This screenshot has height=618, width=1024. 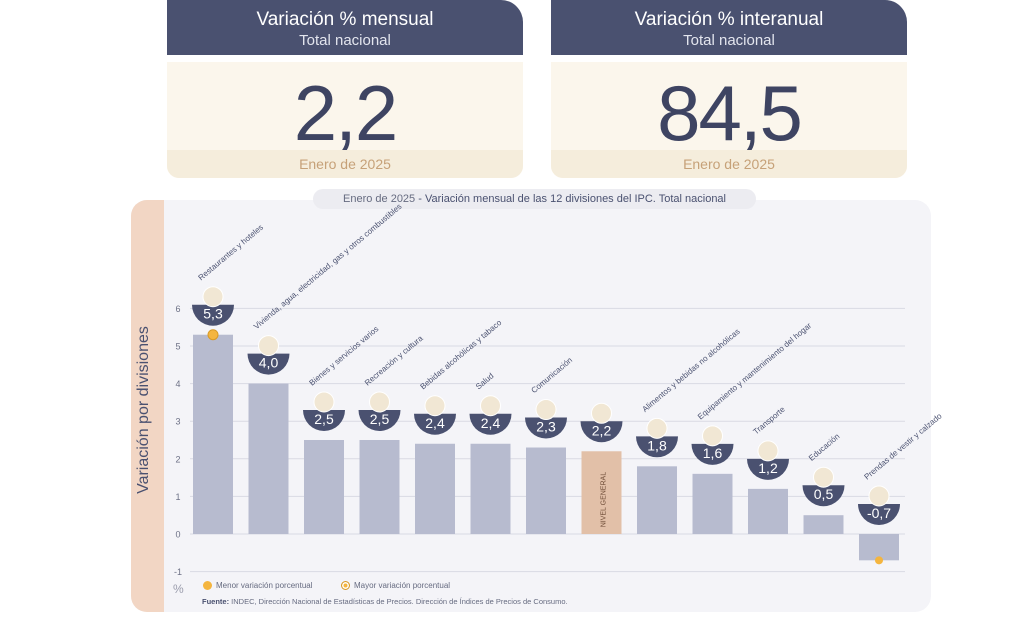 I want to click on source-label: Fuente:, so click(x=216, y=601).